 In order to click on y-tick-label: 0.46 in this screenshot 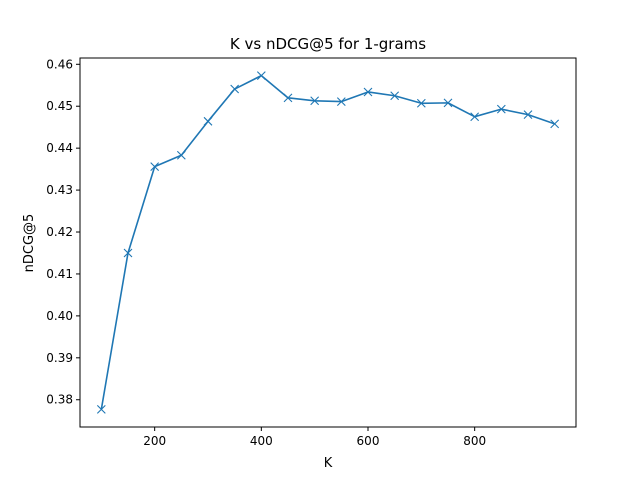, I will do `click(59, 64)`.